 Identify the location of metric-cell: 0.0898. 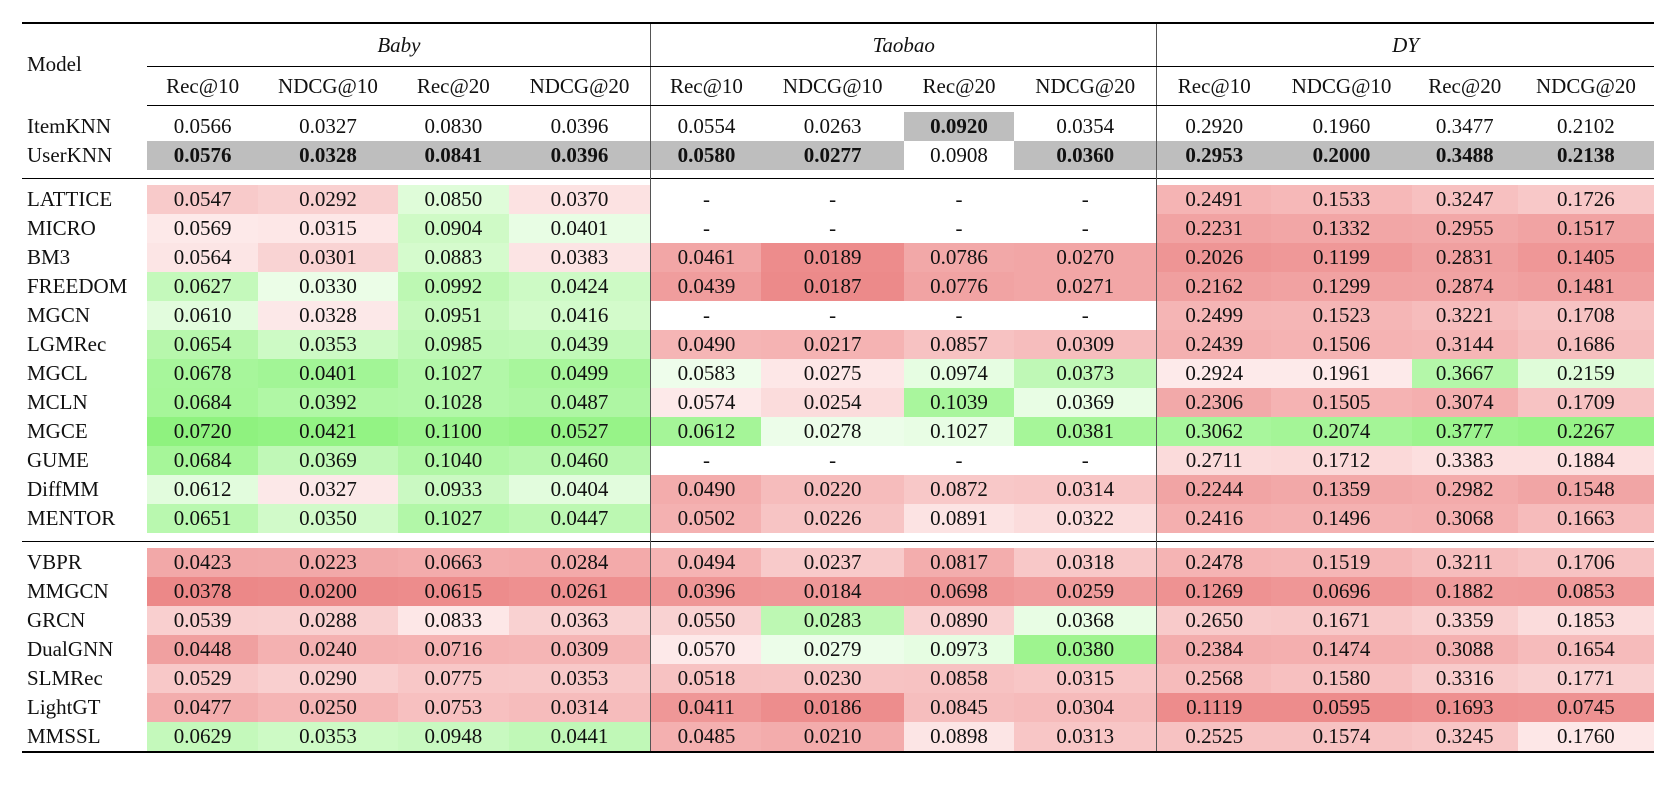
(959, 737).